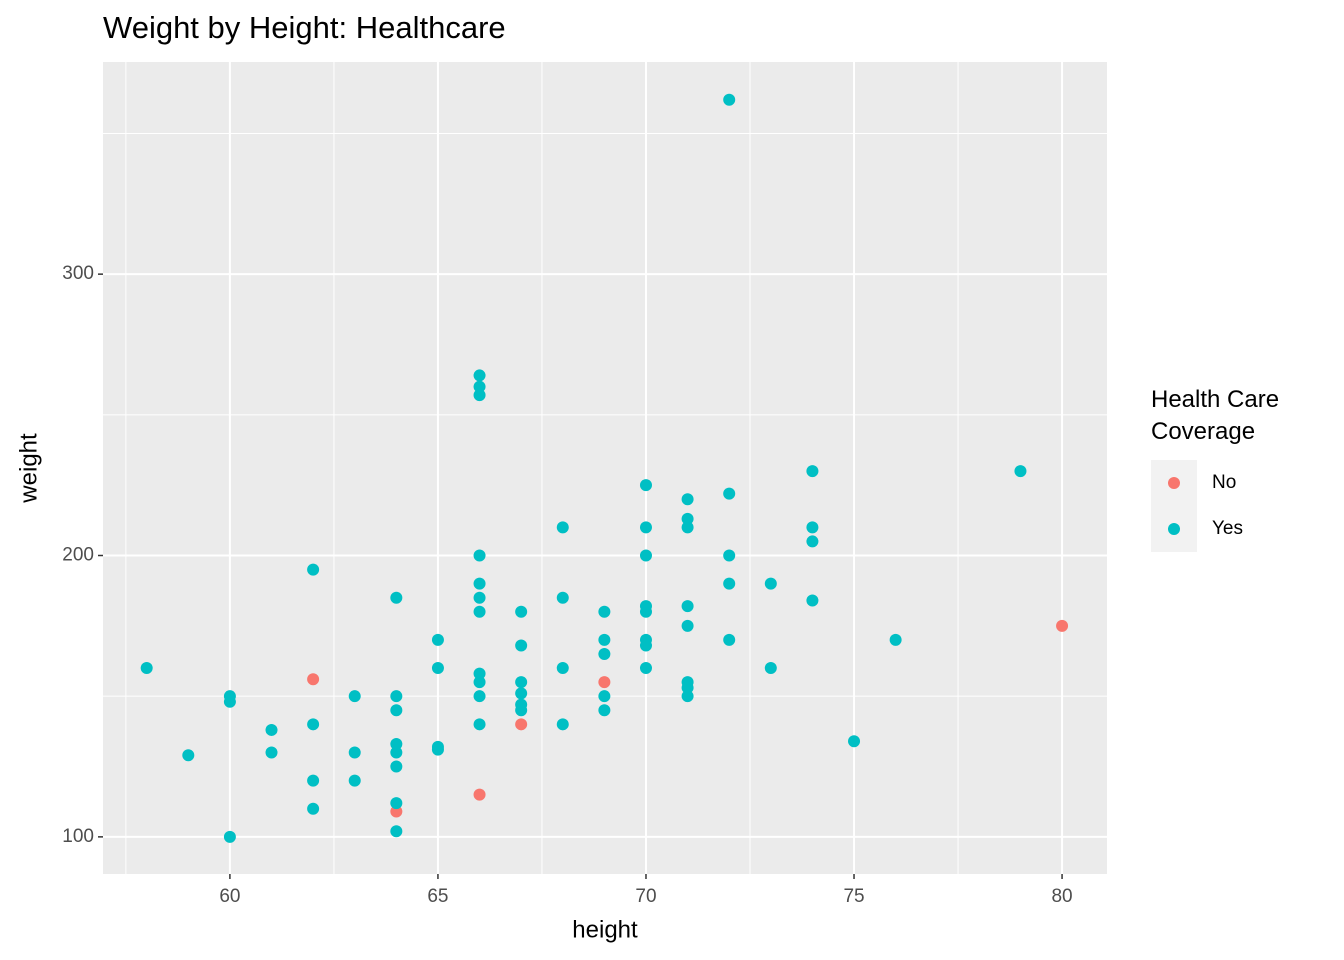 The height and width of the screenshot is (960, 1344). Describe the element at coordinates (1215, 415) in the screenshot. I see `legend-title: Health Care Coverage` at that location.